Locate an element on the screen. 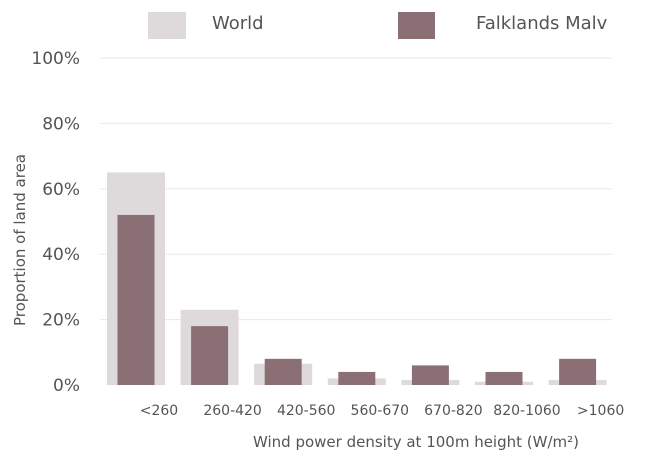  x-tick-label: 820-1060 is located at coordinates (526, 411).